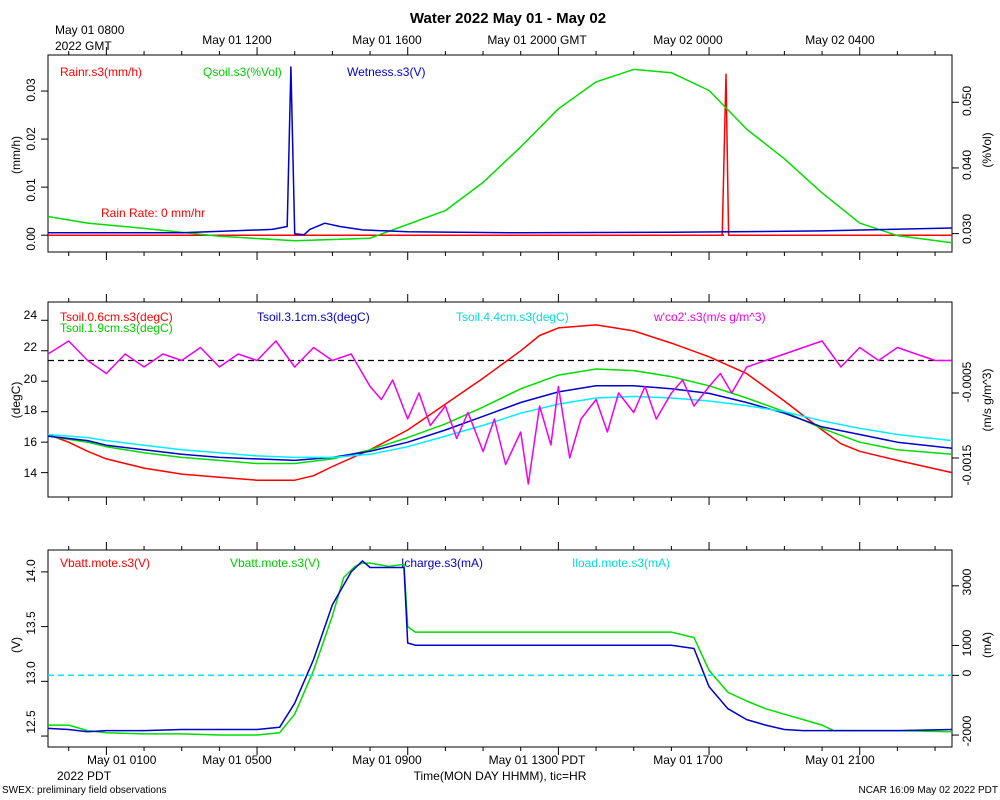 The height and width of the screenshot is (800, 1000). I want to click on p1-right-tick-1: 0.040, so click(967, 165).